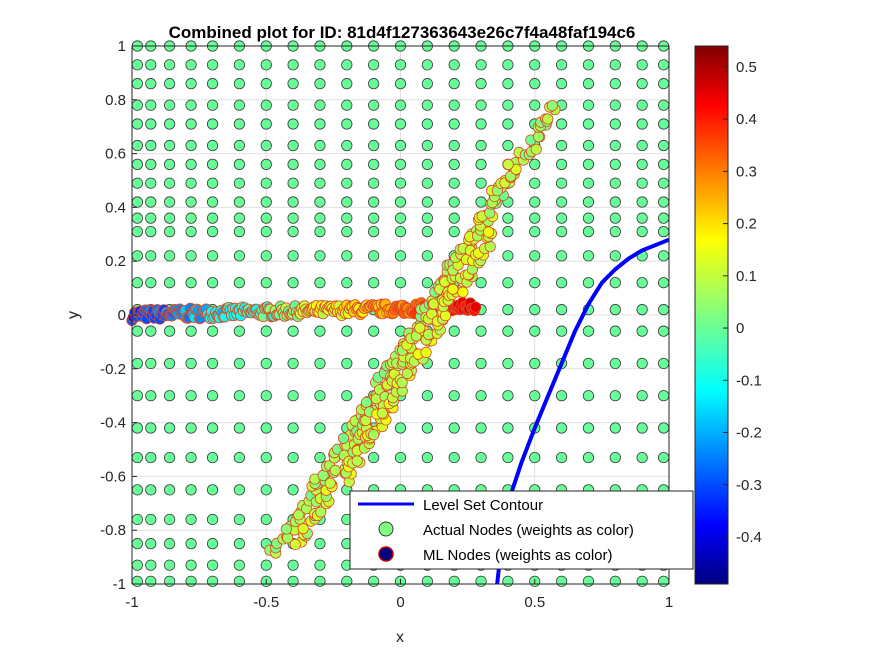 This screenshot has width=875, height=656. I want to click on y-tick-label: -0.2, so click(113, 369).